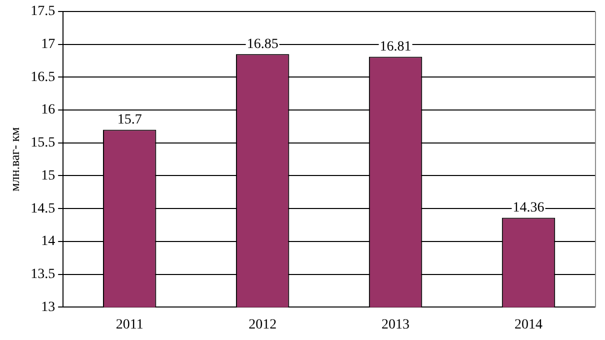  I want to click on y-tick-label: 15.5, so click(43, 143).